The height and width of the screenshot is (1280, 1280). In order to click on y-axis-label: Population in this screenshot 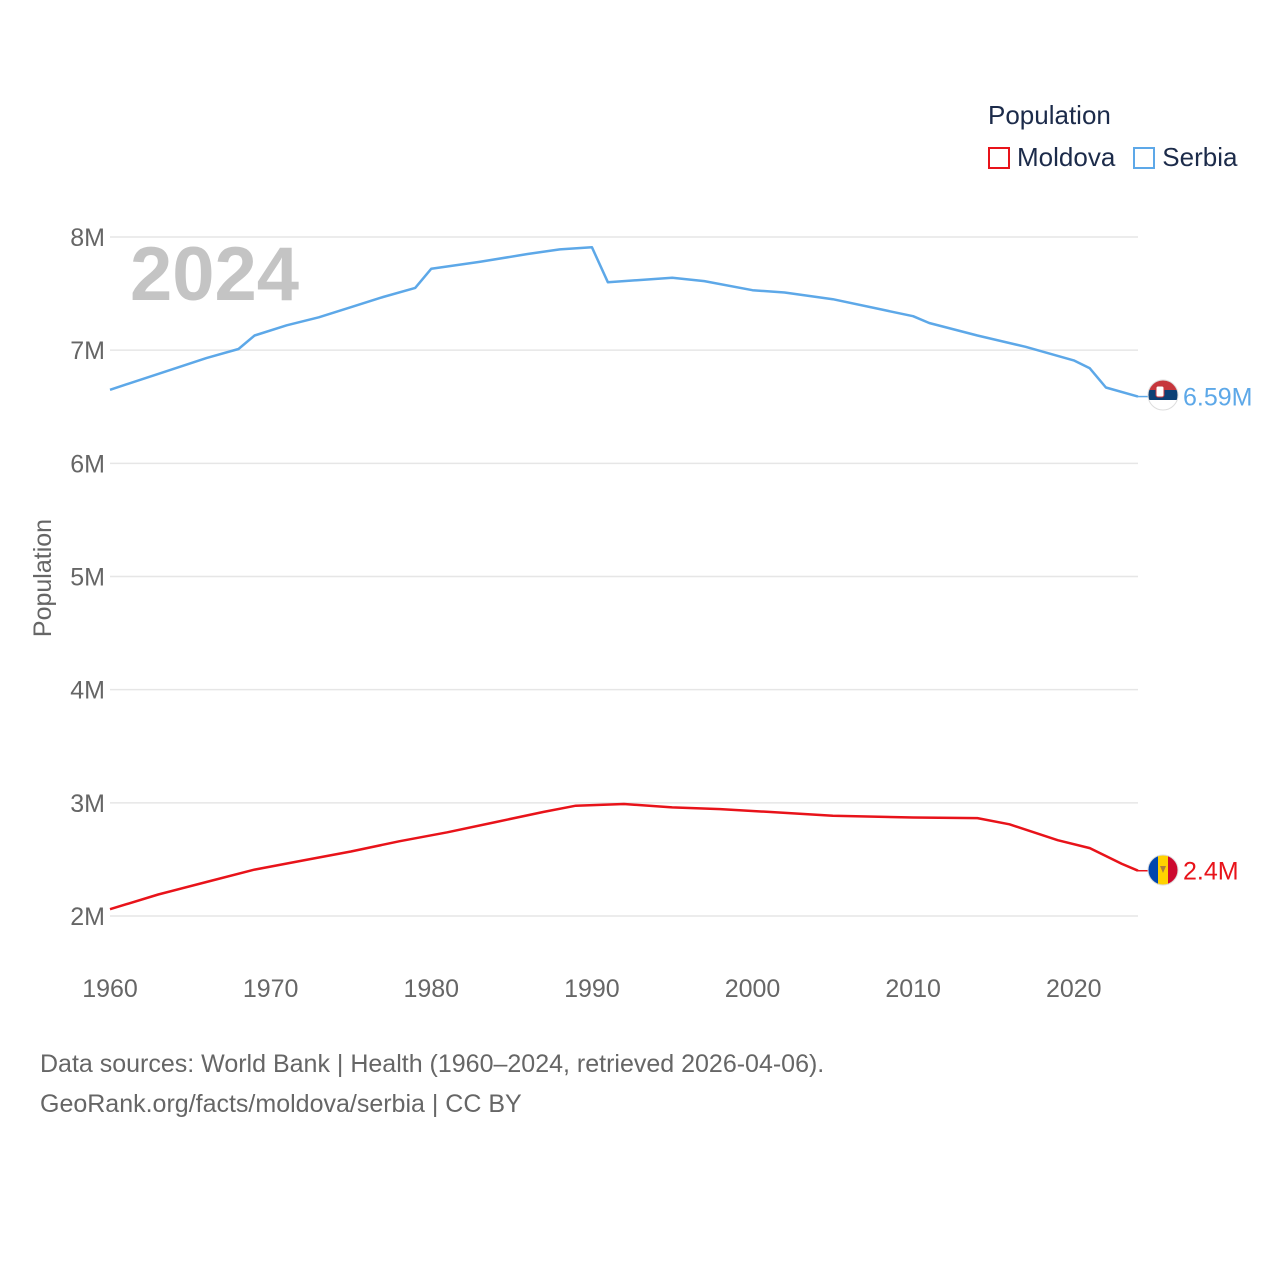, I will do `click(43, 578)`.